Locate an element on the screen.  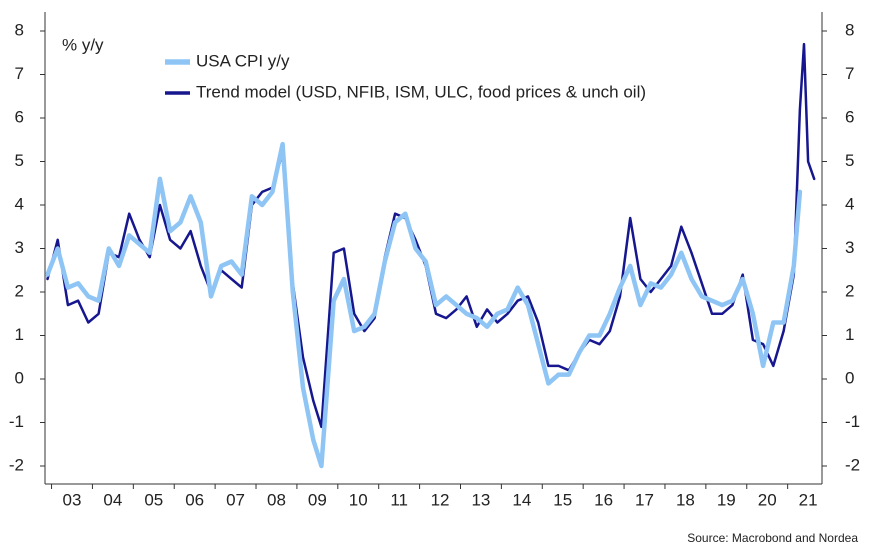
y-tick-label: 3 is located at coordinates (19, 247).